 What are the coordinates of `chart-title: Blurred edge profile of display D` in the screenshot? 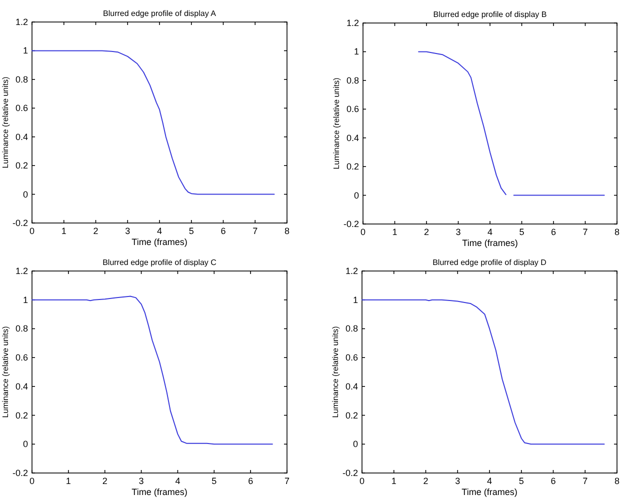 It's located at (489, 262).